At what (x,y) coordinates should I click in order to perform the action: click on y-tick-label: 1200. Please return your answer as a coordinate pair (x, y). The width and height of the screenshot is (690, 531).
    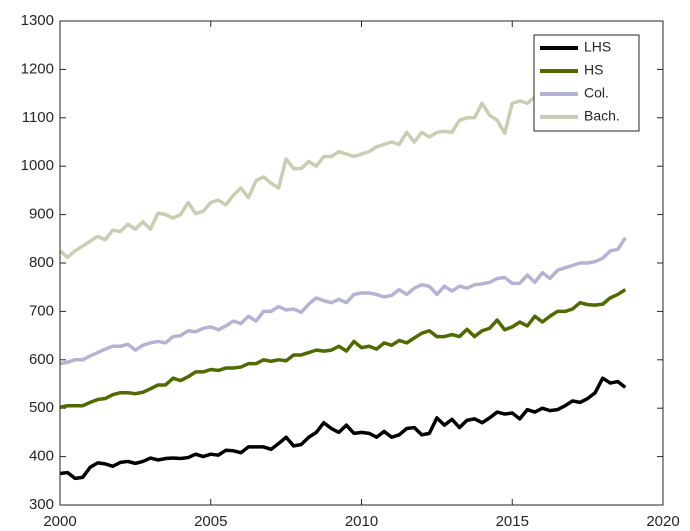
    Looking at the image, I should click on (37, 68).